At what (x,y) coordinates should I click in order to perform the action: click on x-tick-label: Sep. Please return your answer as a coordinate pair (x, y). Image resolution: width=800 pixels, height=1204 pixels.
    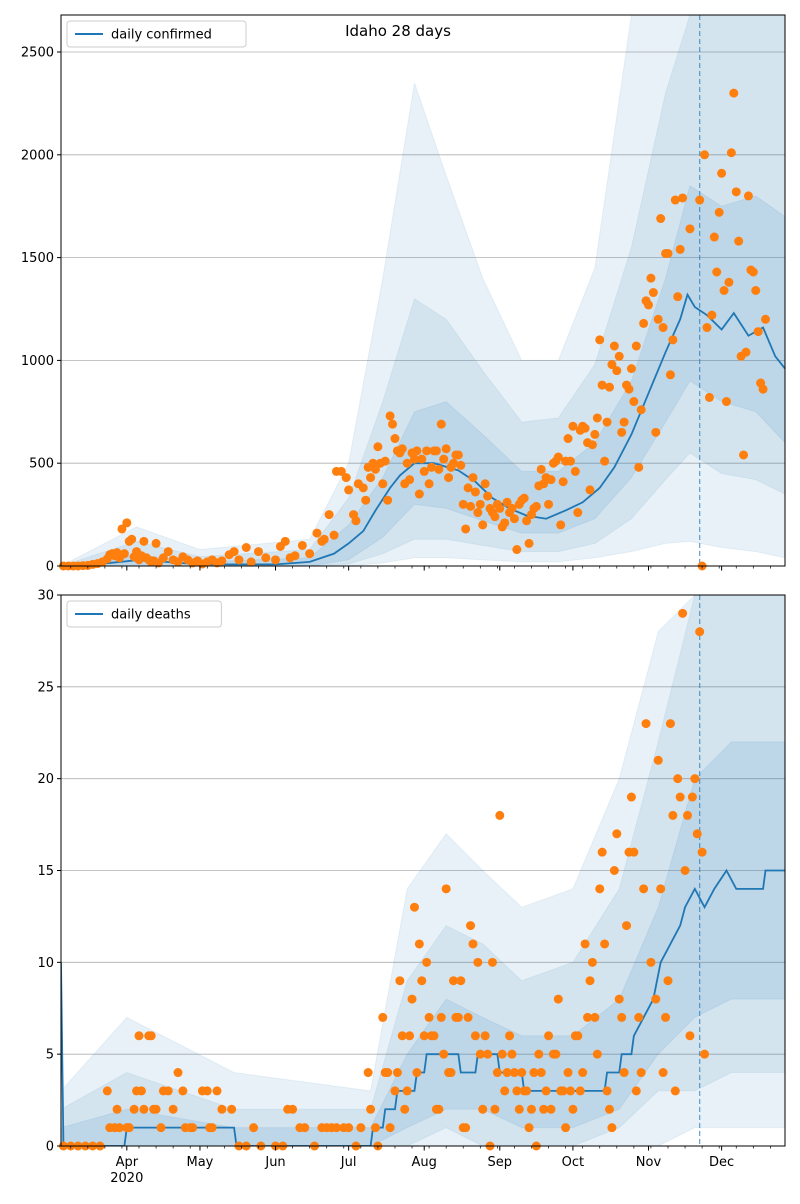
    Looking at the image, I should click on (500, 1162).